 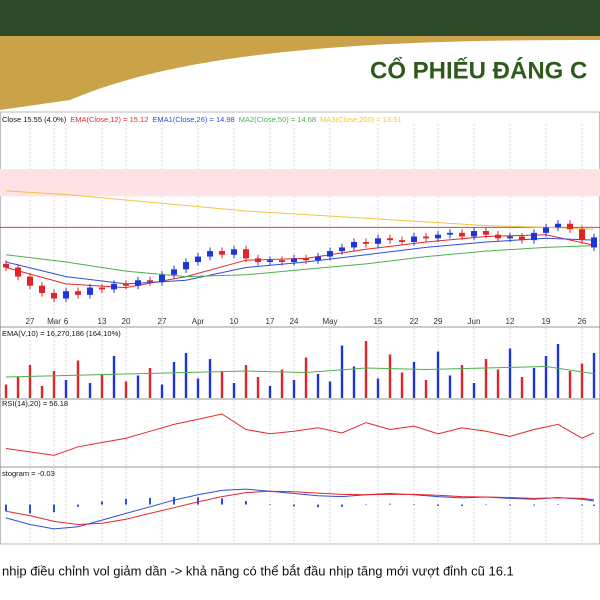 I want to click on legend-entry: Close 15.55 (4.0%), so click(x=34, y=119).